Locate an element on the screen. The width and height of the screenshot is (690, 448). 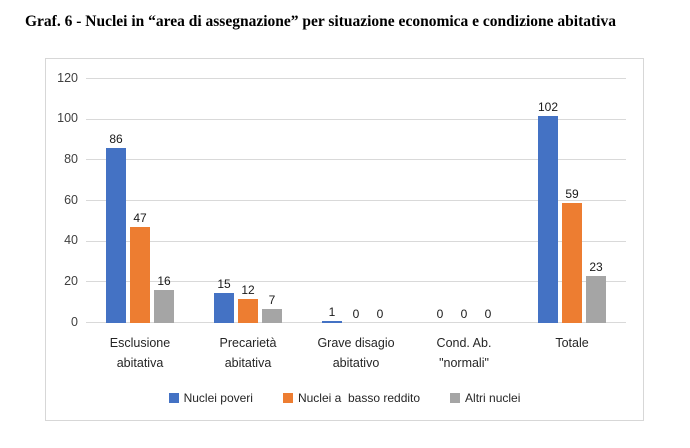
bar-wrap: 15 is located at coordinates (224, 299).